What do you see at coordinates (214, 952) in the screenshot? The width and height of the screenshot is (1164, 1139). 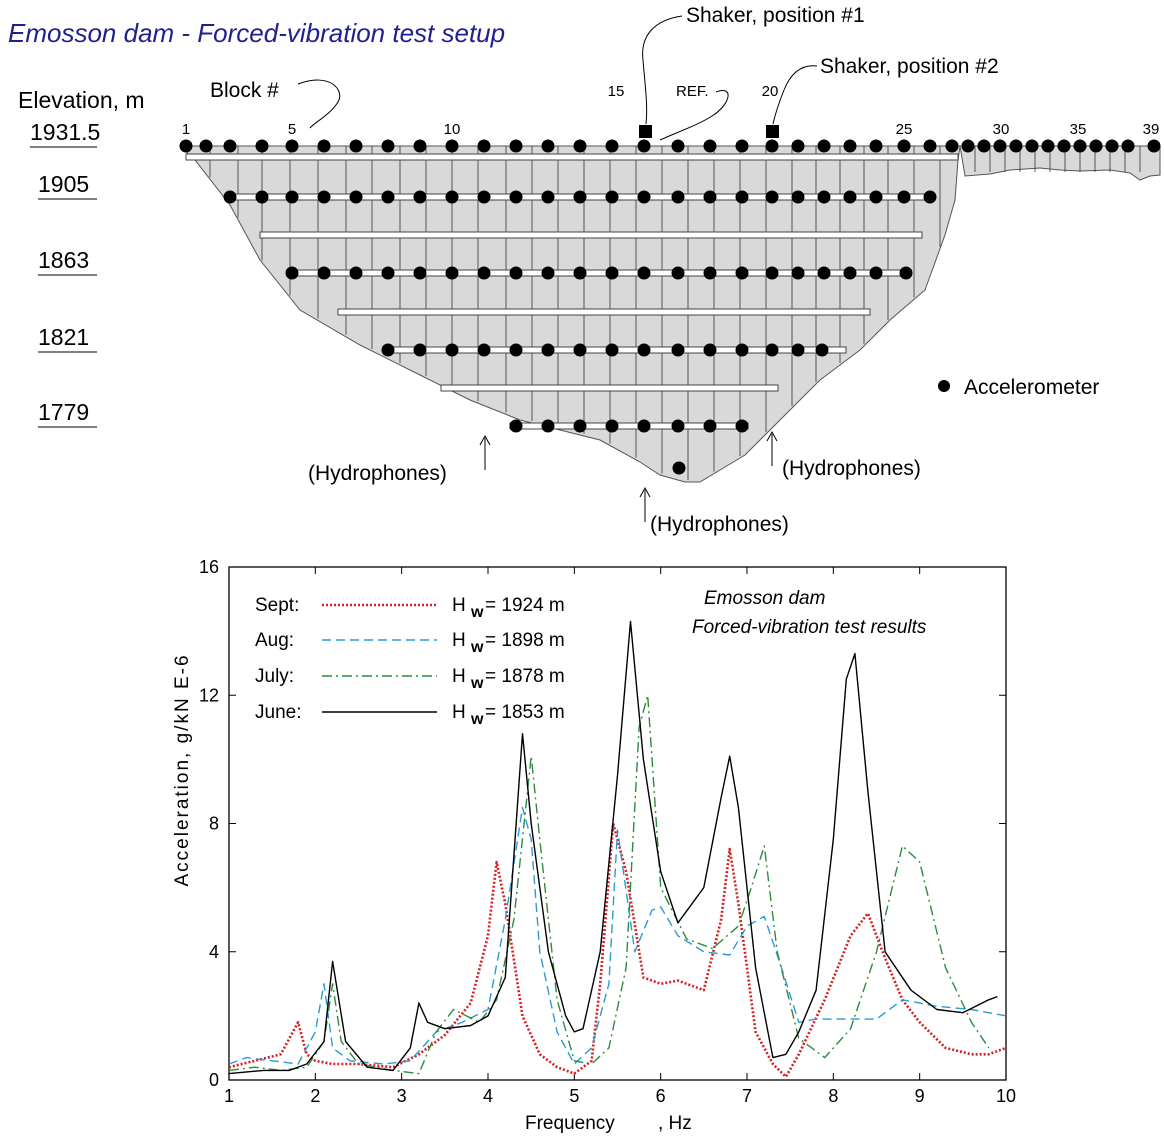 I see `y-tick-label: 4` at bounding box center [214, 952].